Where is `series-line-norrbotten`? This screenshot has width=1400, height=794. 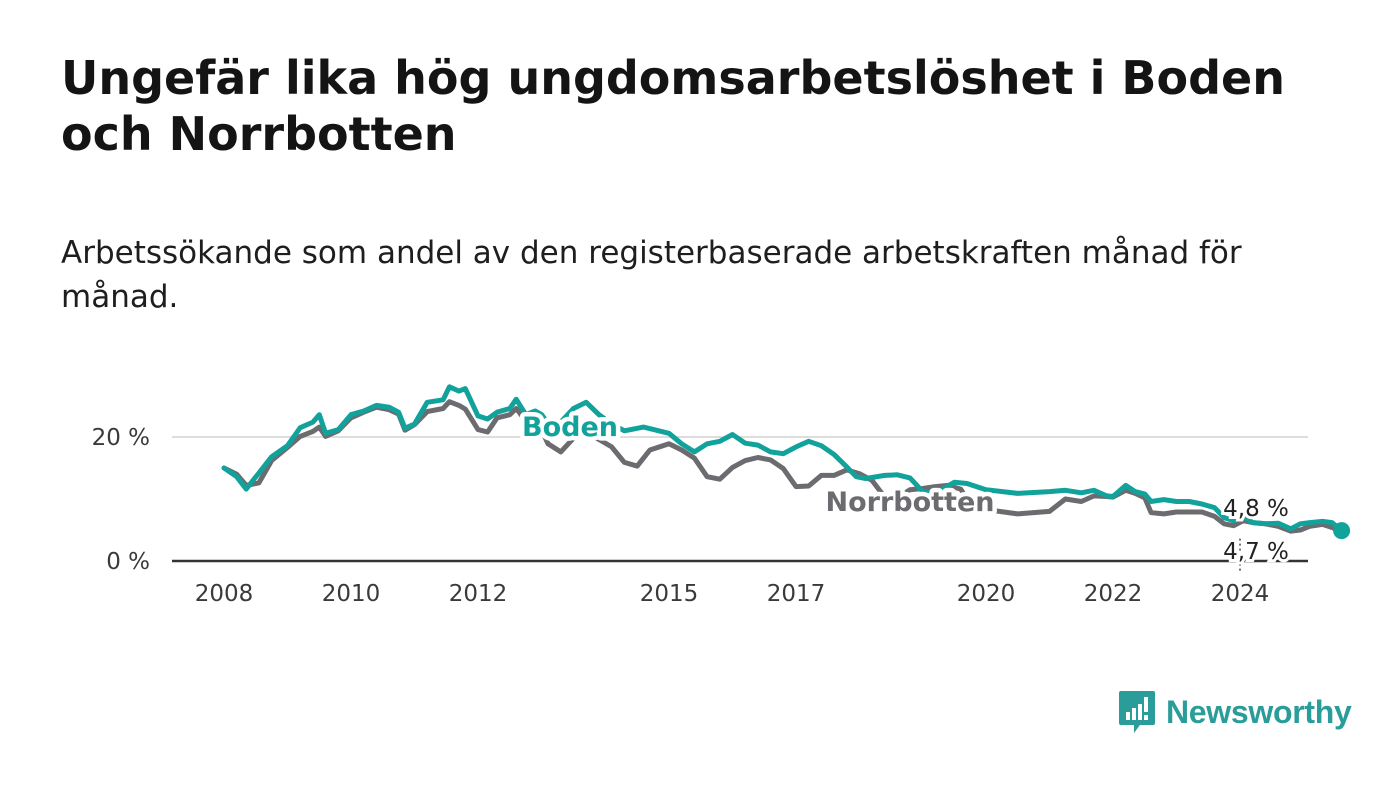
series-line-norrbotten is located at coordinates (783, 467).